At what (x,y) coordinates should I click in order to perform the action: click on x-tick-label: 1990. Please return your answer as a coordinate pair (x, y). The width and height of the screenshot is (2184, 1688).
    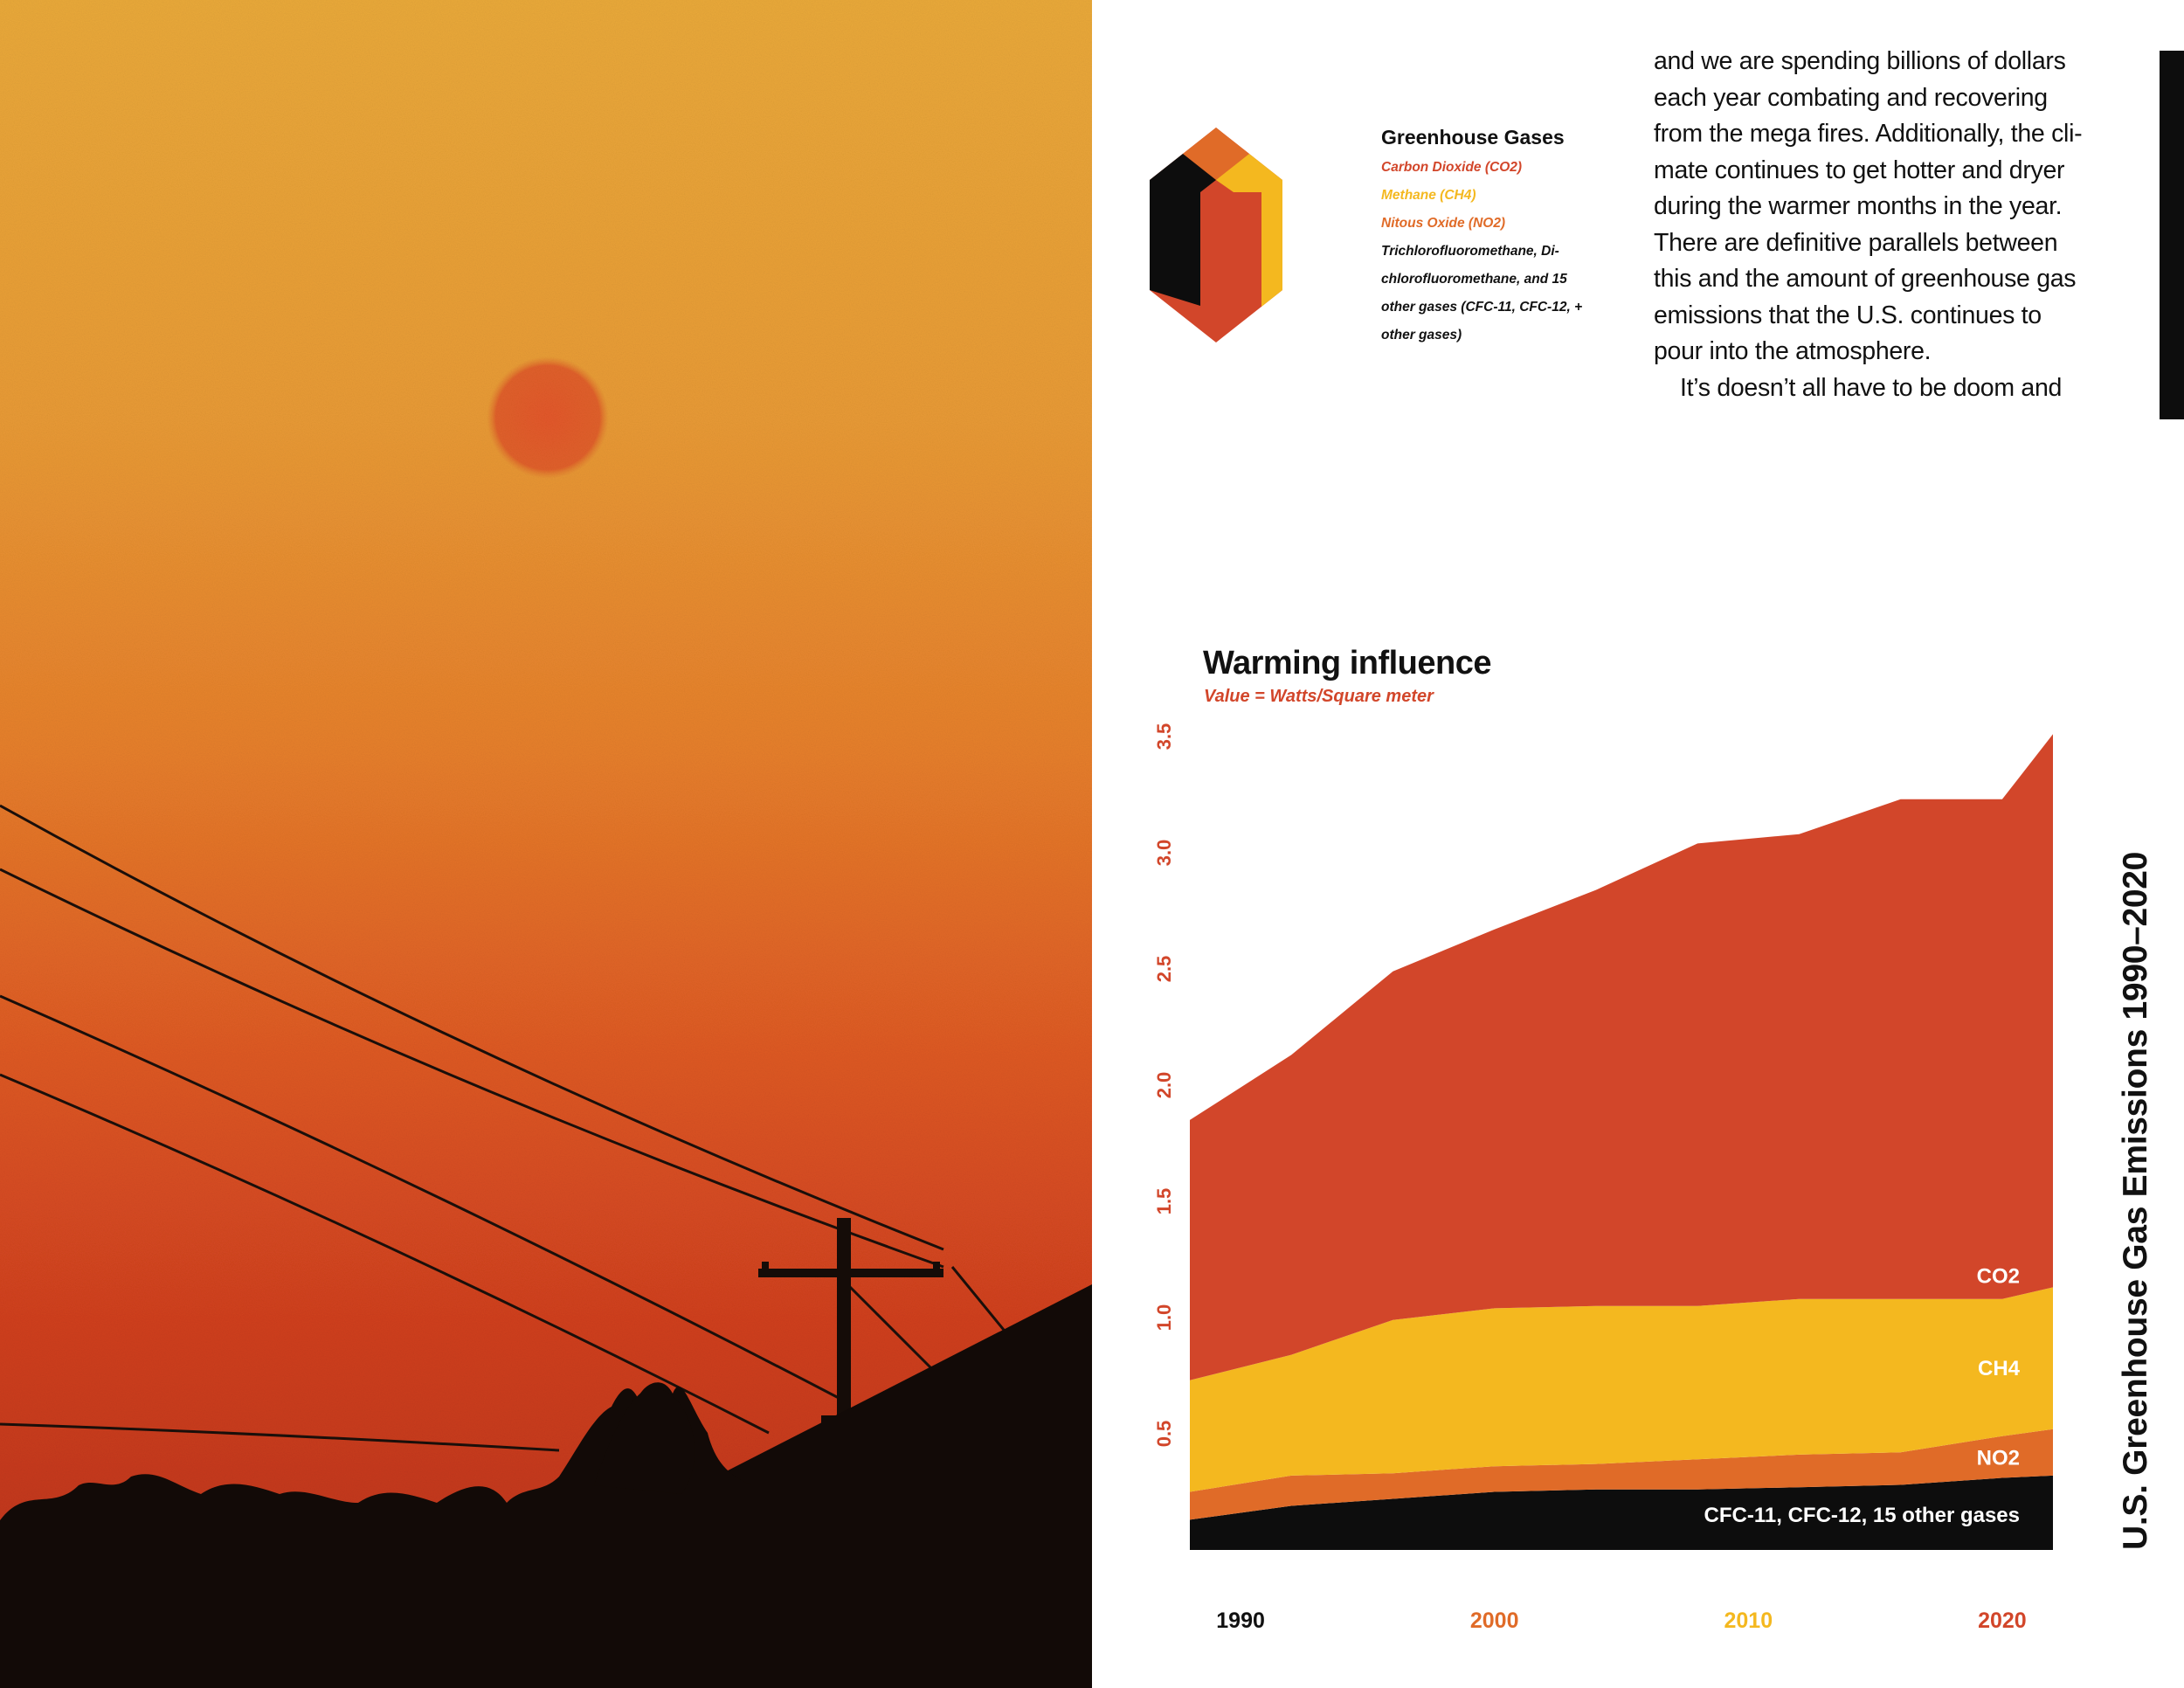
    Looking at the image, I should click on (1240, 1620).